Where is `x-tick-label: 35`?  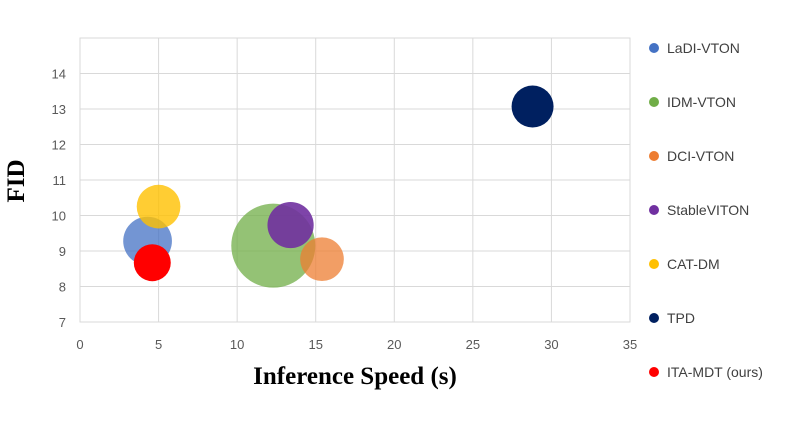
x-tick-label: 35 is located at coordinates (630, 344).